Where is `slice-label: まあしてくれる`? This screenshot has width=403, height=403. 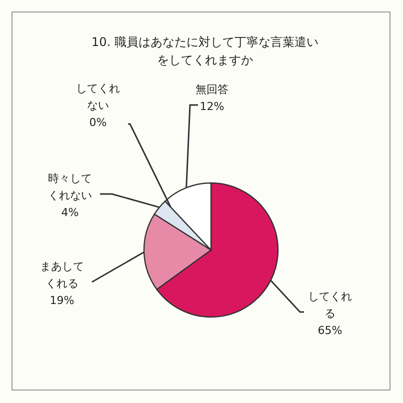 slice-label: まあしてくれる is located at coordinates (62, 275).